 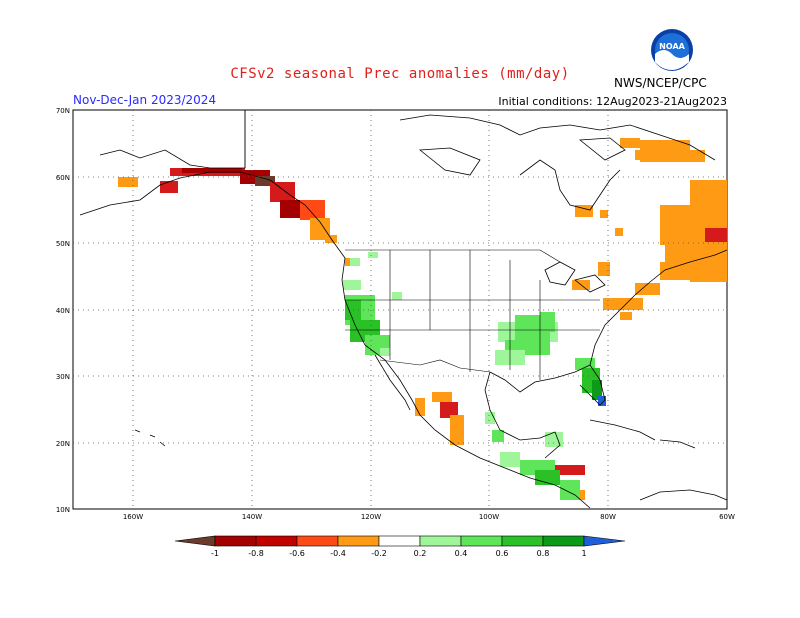 What do you see at coordinates (400, 74) in the screenshot?
I see `chart-title: CFSv2 seasonal Prec anomalies (mm/day)` at bounding box center [400, 74].